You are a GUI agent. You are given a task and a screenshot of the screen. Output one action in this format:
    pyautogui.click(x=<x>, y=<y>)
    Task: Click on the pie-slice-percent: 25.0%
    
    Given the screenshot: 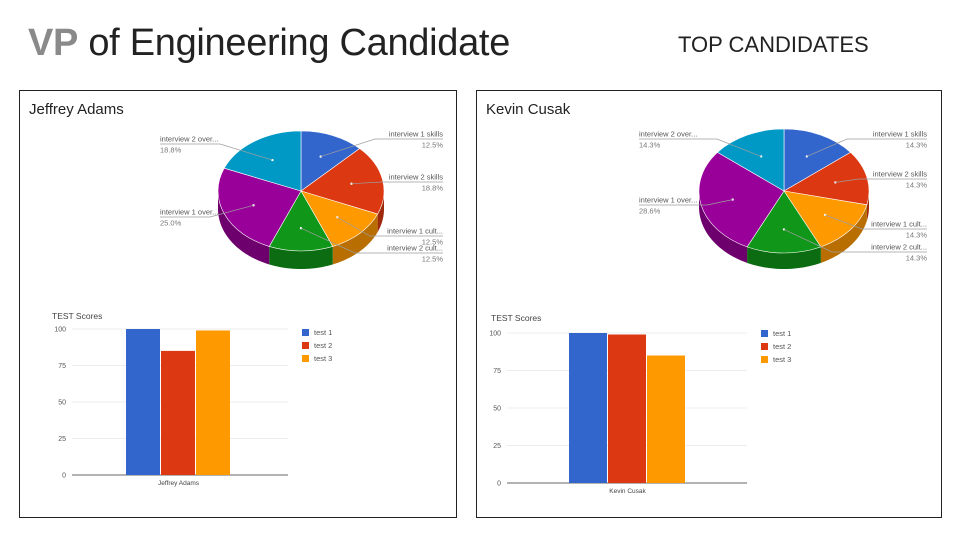 What is the action you would take?
    pyautogui.click(x=171, y=223)
    